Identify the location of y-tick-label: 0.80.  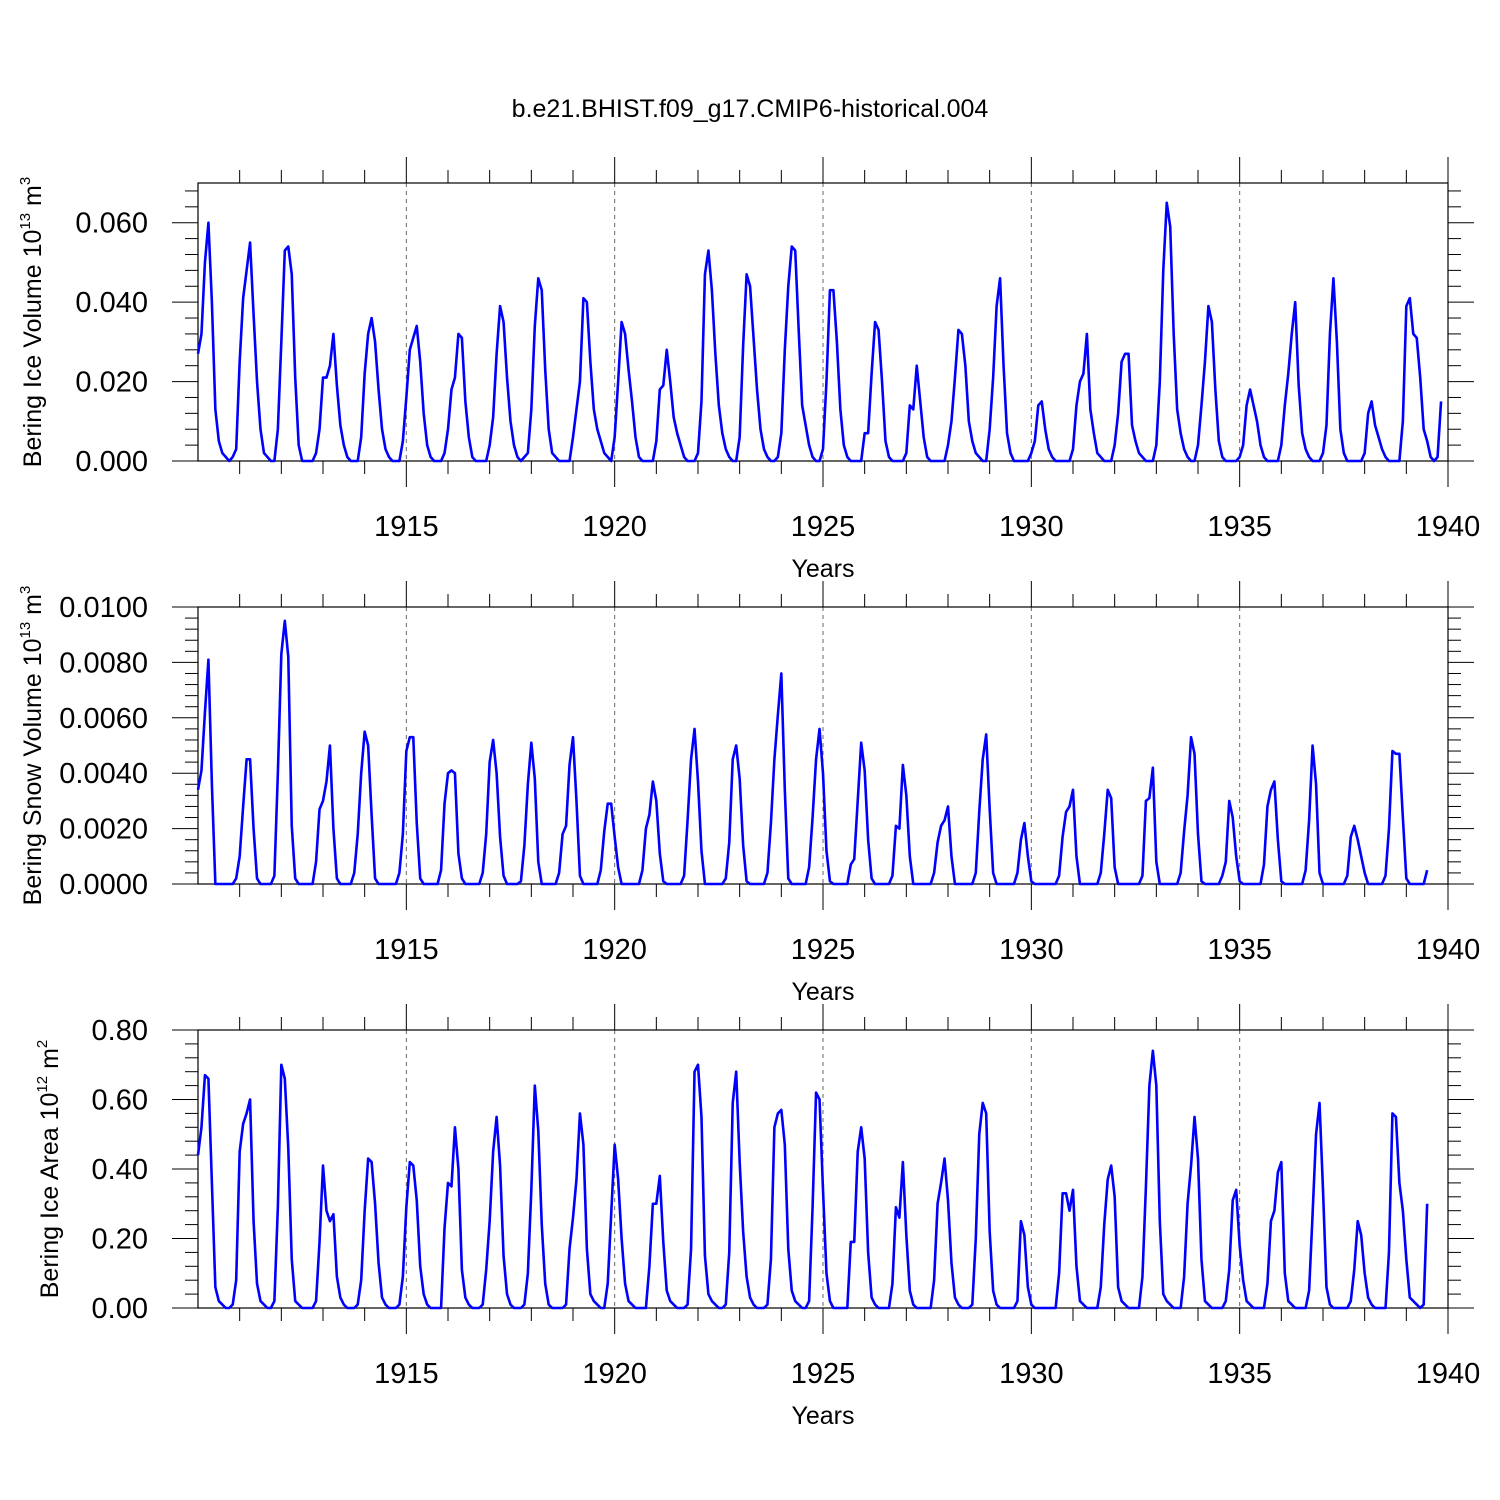
(120, 1031).